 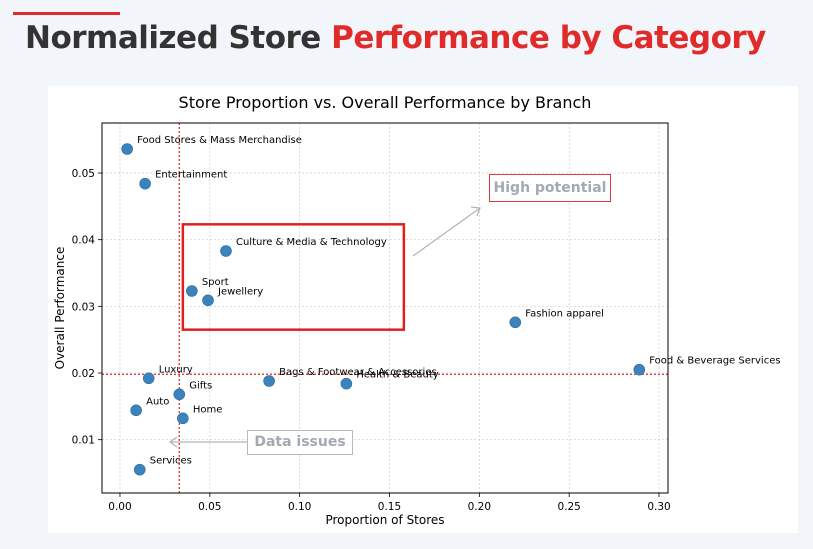 What do you see at coordinates (157, 401) in the screenshot?
I see `point-label: Auto` at bounding box center [157, 401].